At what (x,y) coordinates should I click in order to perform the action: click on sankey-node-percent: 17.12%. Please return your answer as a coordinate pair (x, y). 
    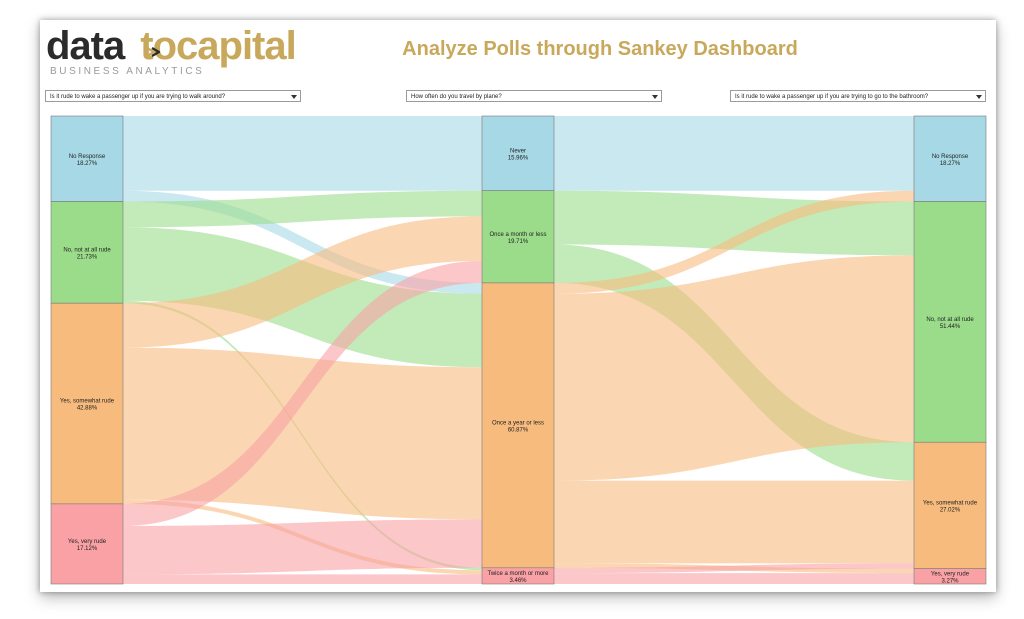
    Looking at the image, I should click on (87, 549).